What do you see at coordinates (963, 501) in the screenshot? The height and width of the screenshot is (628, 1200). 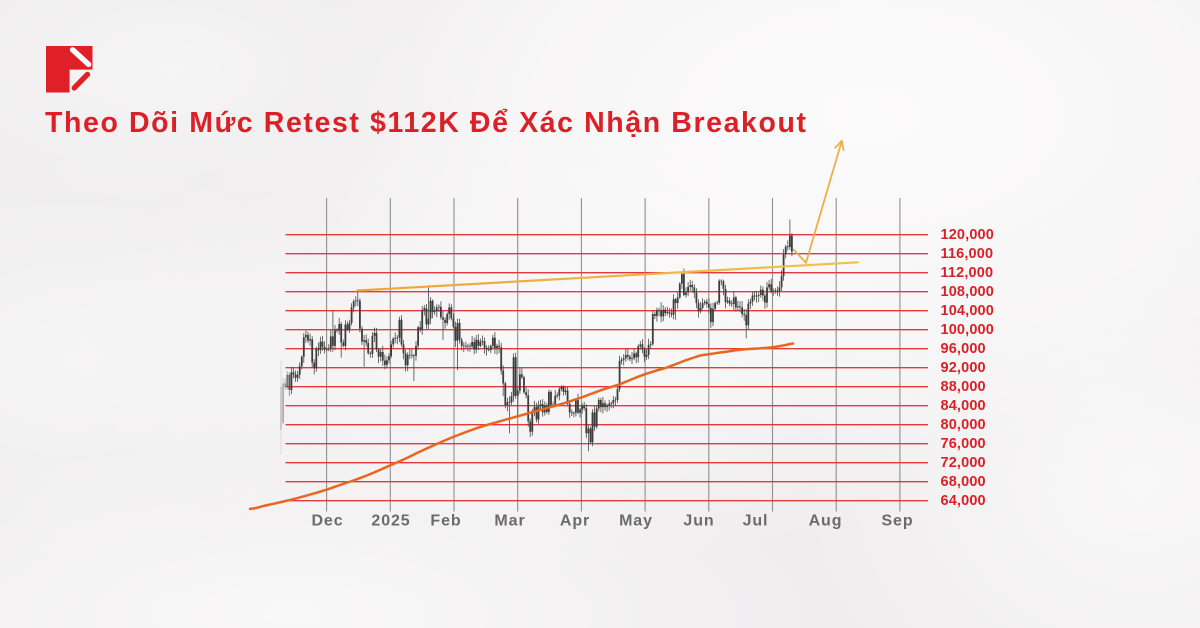 I see `svg-text: 64,000` at bounding box center [963, 501].